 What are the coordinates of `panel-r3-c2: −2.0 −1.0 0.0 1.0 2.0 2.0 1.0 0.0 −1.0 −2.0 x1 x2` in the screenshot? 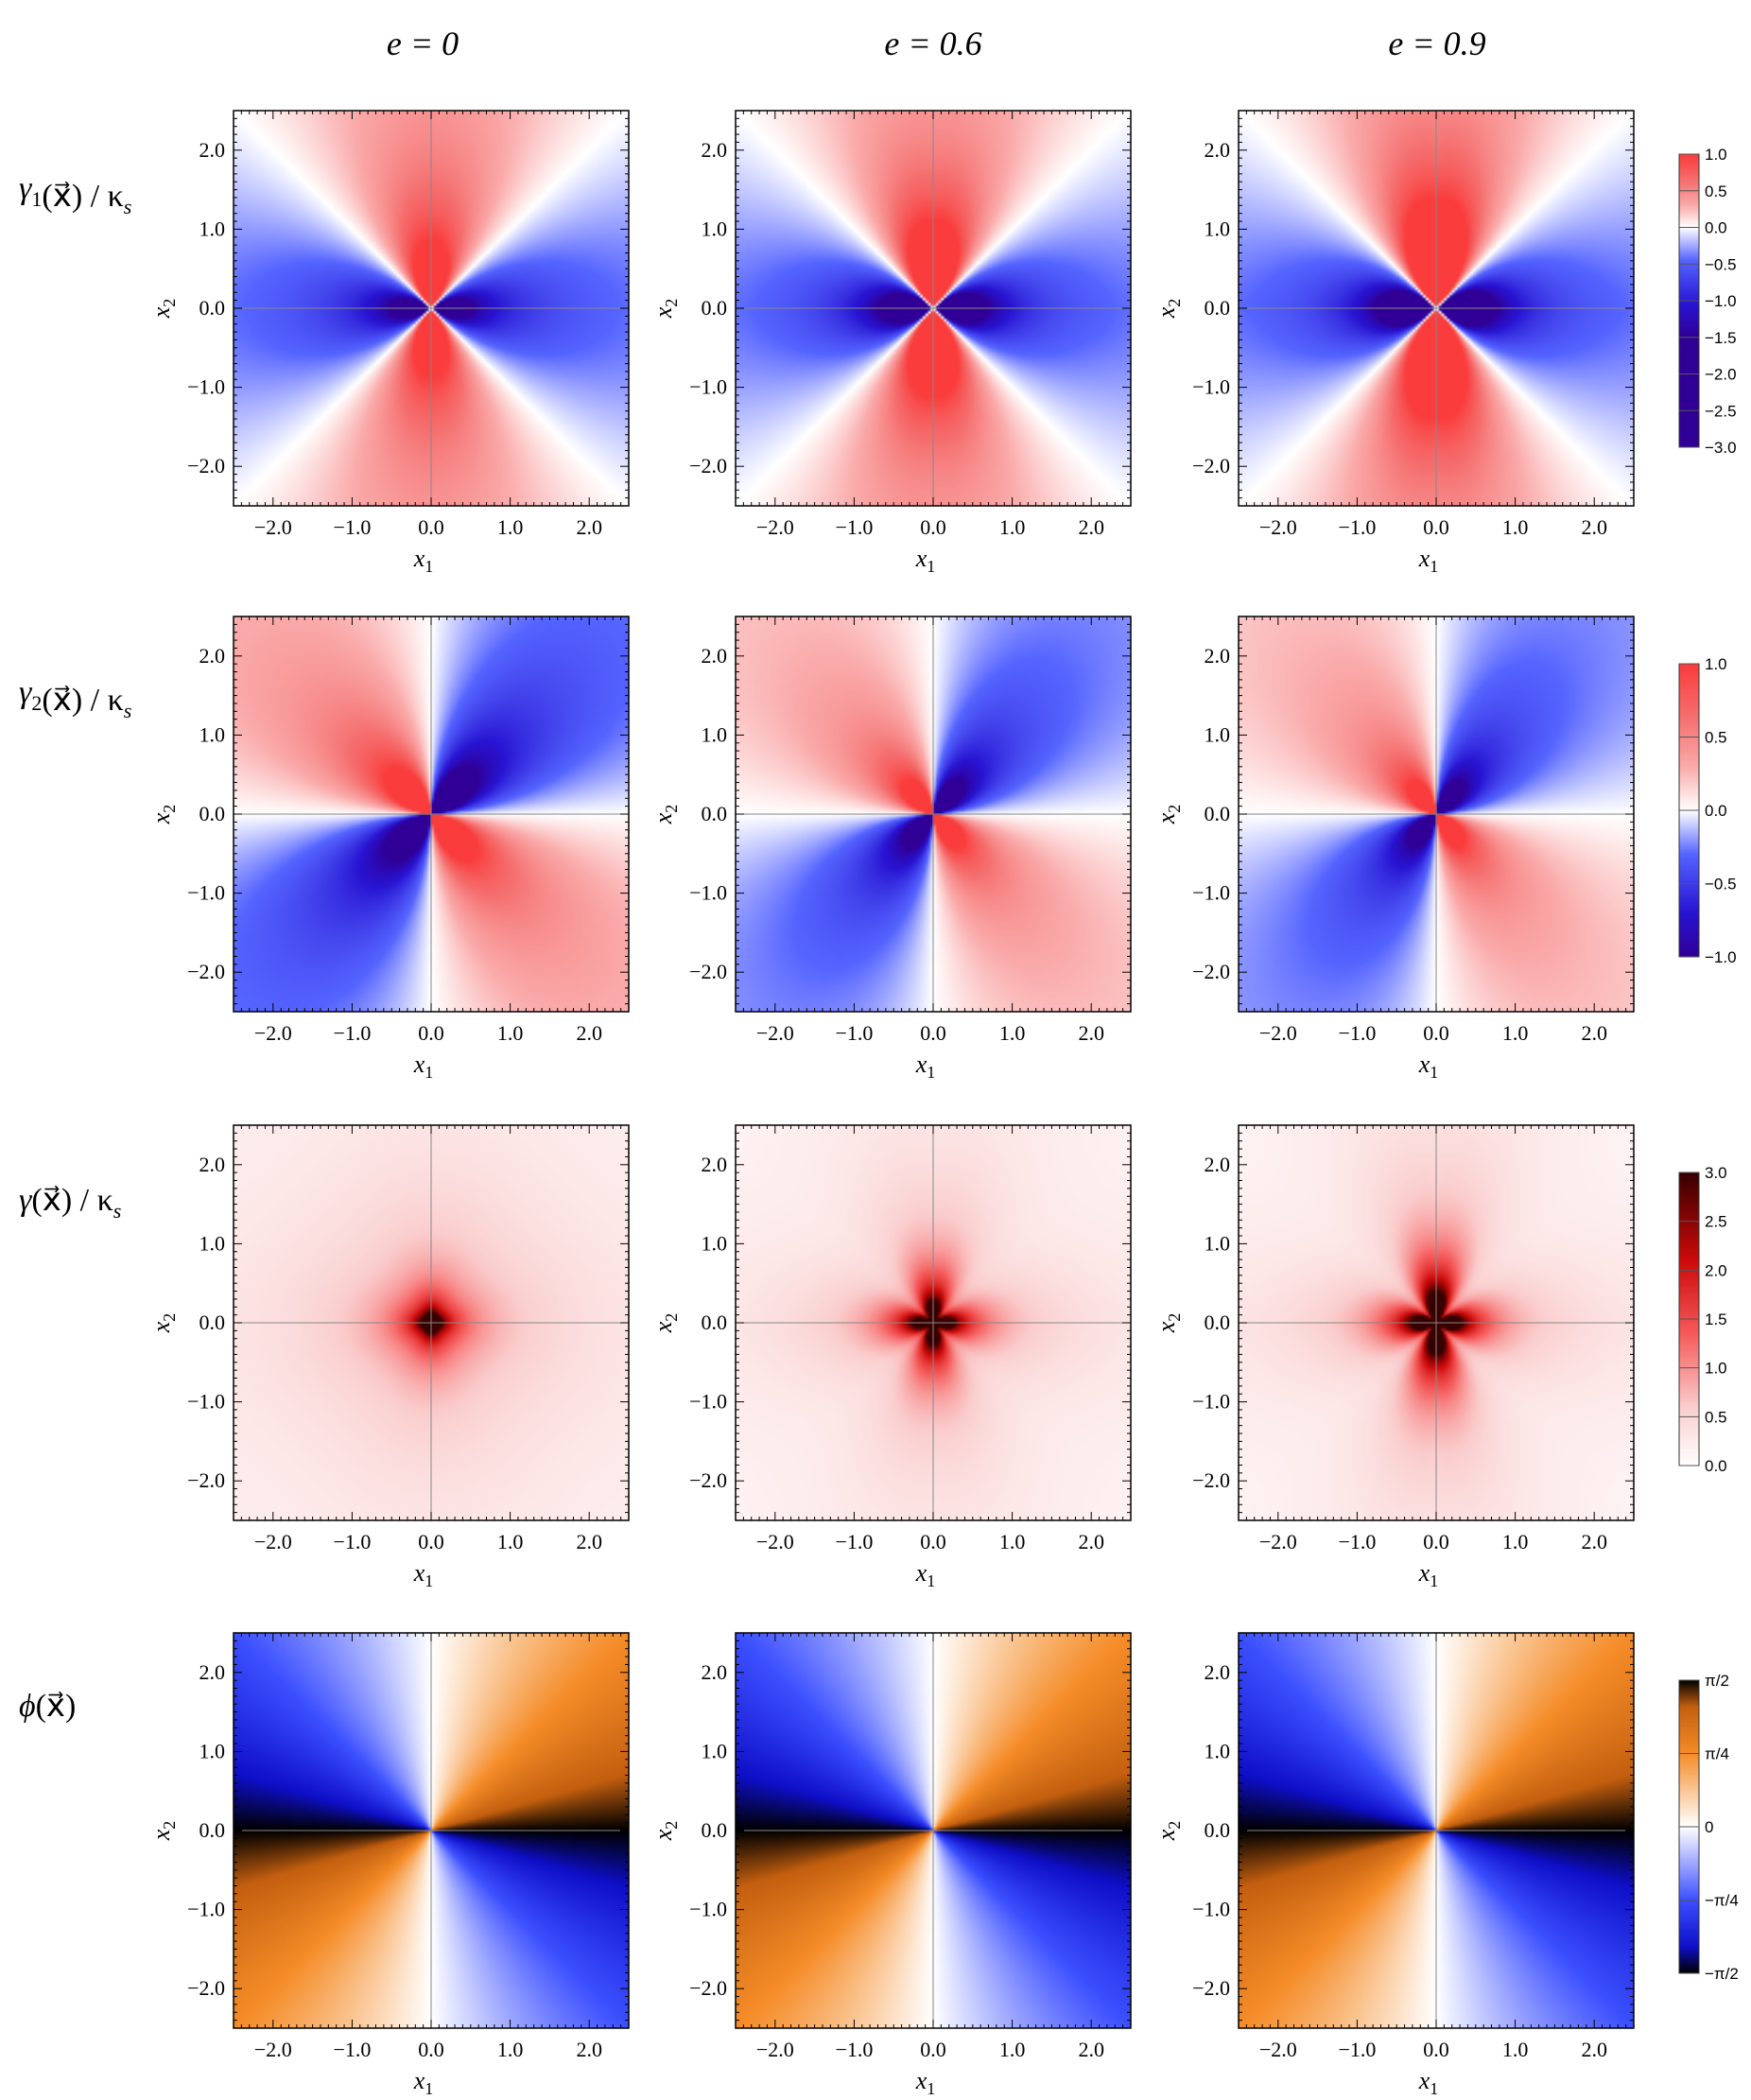 It's located at (891, 1357).